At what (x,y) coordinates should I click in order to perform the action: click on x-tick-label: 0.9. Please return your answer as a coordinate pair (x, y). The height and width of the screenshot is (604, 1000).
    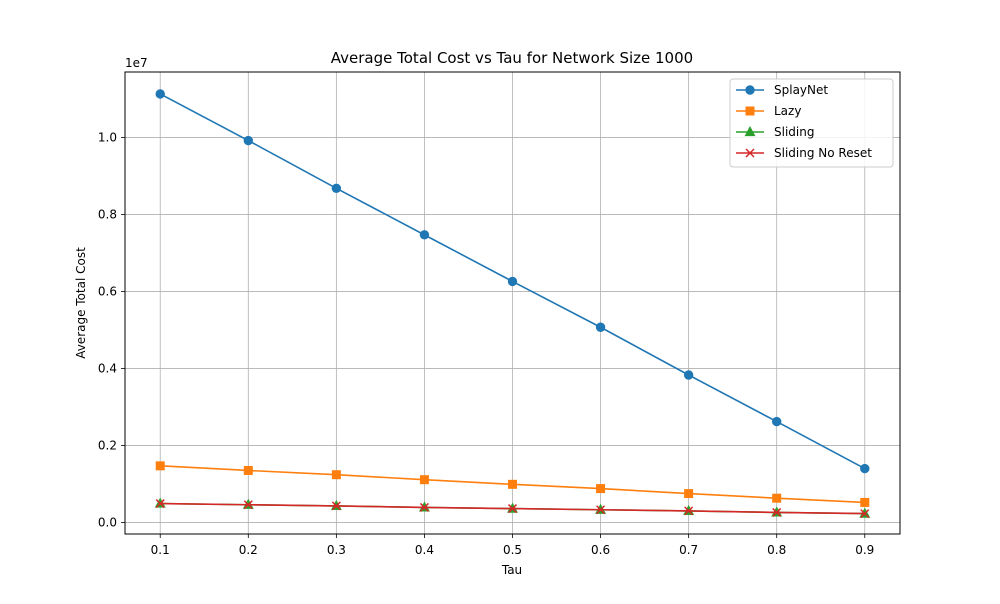
    Looking at the image, I should click on (864, 550).